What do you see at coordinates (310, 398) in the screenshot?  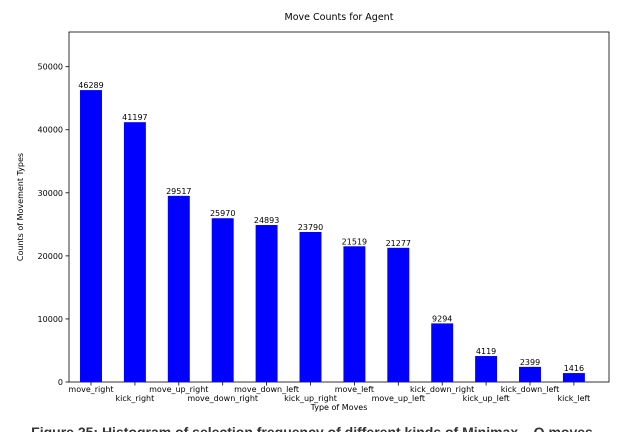 I see `x-tick-label: kick_up_right` at bounding box center [310, 398].